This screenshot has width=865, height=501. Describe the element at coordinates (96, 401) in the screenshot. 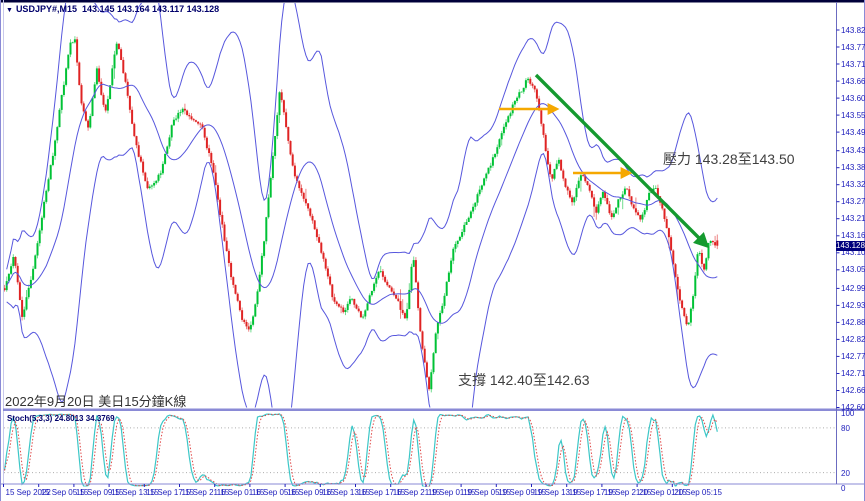

I see `caption-annotation: 2022年9月20日 美日15分鐘K線` at that location.